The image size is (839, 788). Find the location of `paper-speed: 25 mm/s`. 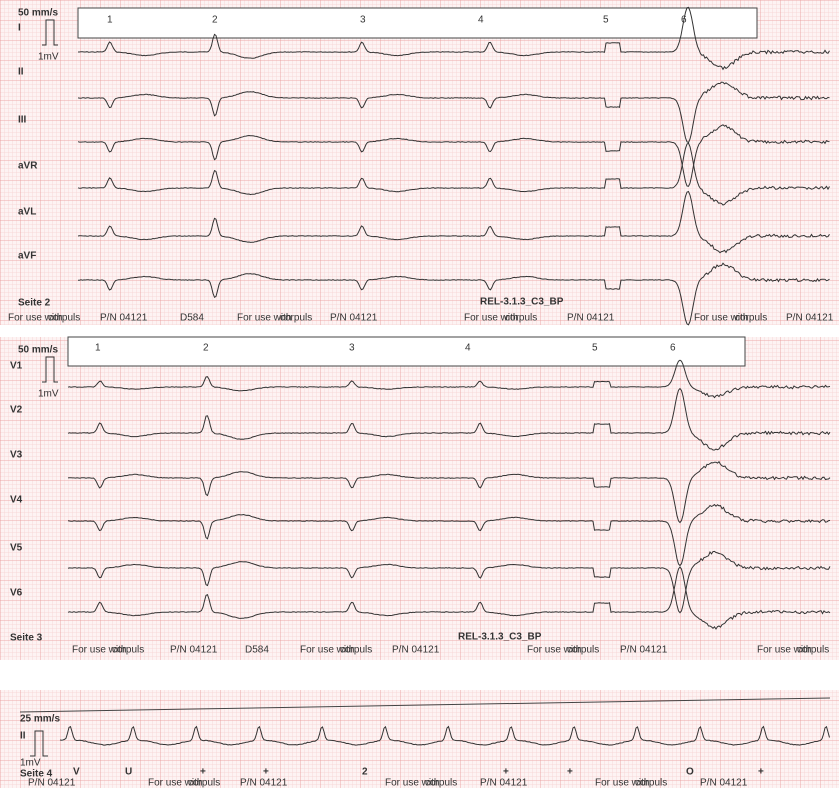

paper-speed: 25 mm/s is located at coordinates (40, 719).